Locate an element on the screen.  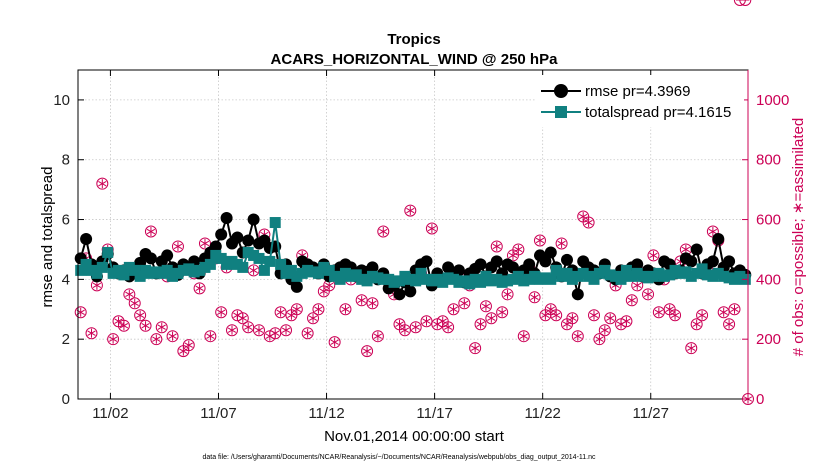
x-tick-label: 11/12 is located at coordinates (326, 413).